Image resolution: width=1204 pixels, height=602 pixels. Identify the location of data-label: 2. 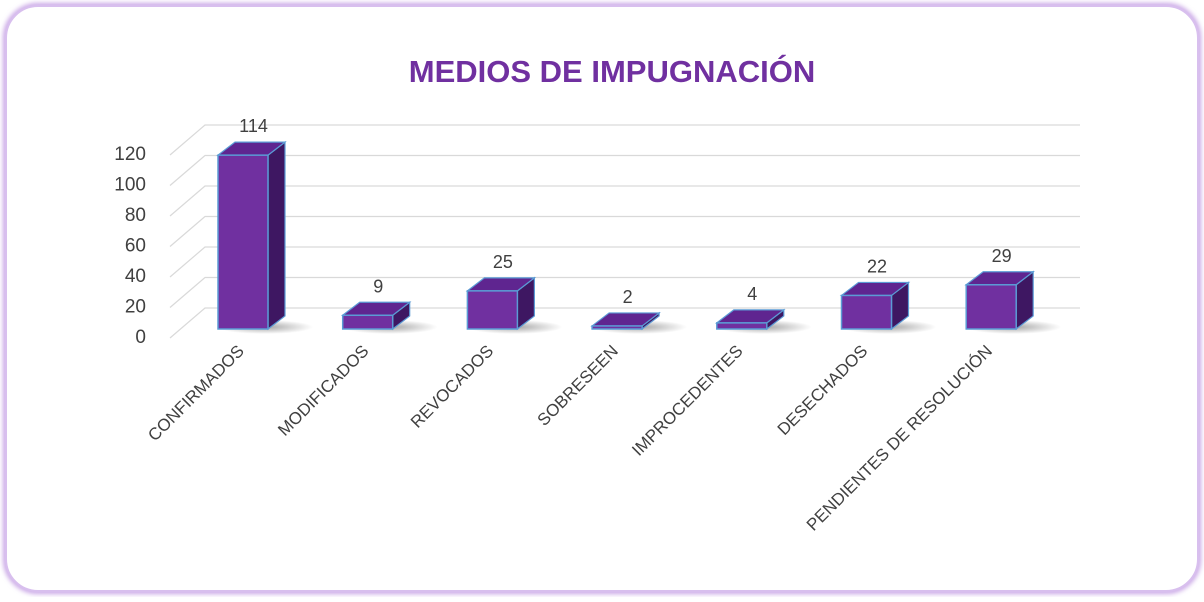
(628, 297).